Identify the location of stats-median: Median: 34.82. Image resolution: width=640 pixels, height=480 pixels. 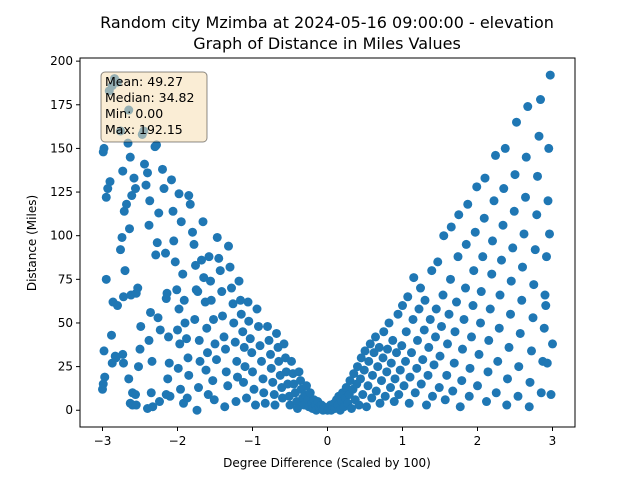
(149, 97).